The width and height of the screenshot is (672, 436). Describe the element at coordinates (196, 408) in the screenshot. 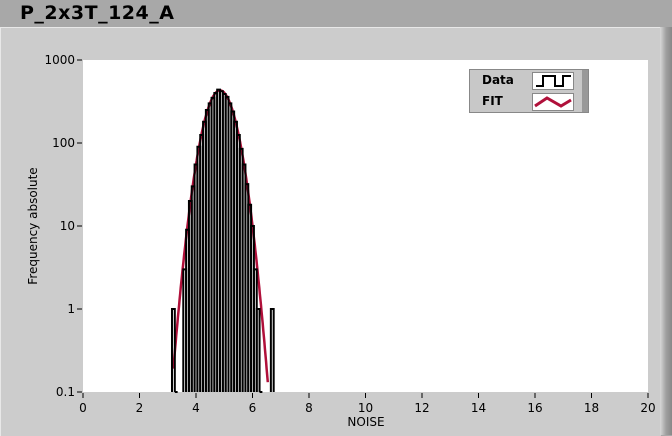

I see `x-tick-label: 4` at that location.